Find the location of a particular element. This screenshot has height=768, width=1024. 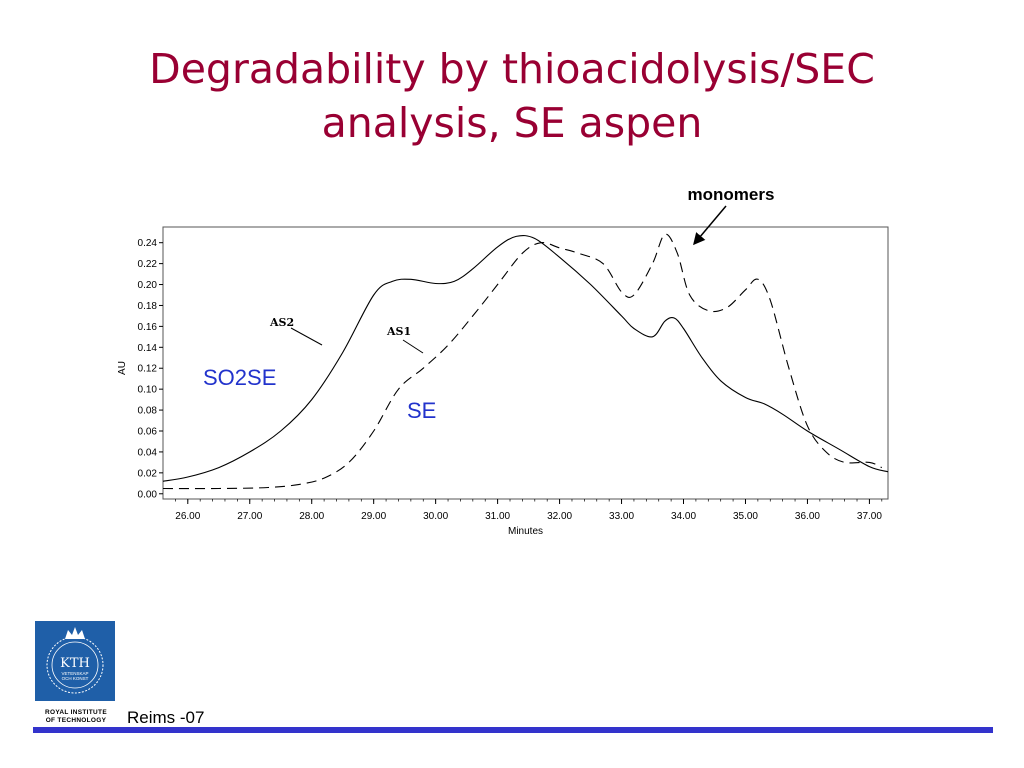

x-tick-label: 28.00 is located at coordinates (311, 516).